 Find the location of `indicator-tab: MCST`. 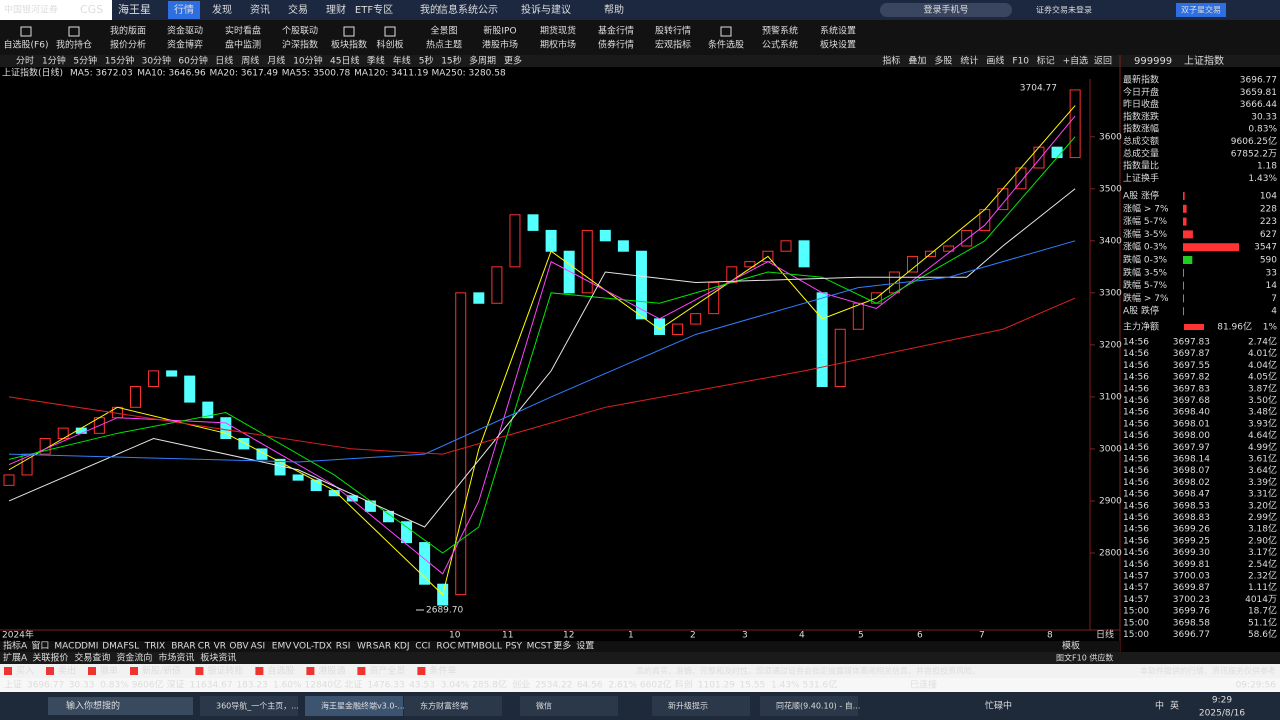

indicator-tab: MCST is located at coordinates (540, 647).